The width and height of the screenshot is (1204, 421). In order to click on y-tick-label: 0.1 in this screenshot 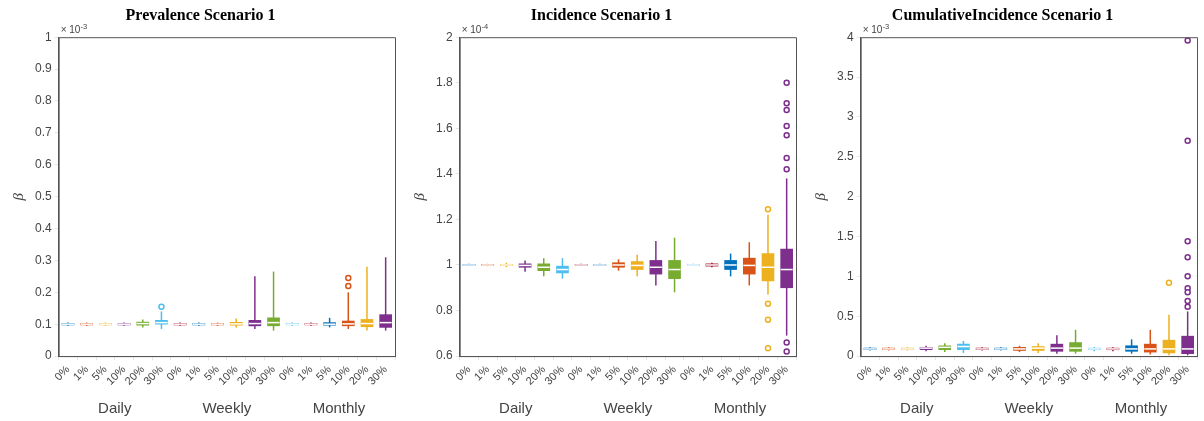, I will do `click(43, 323)`.